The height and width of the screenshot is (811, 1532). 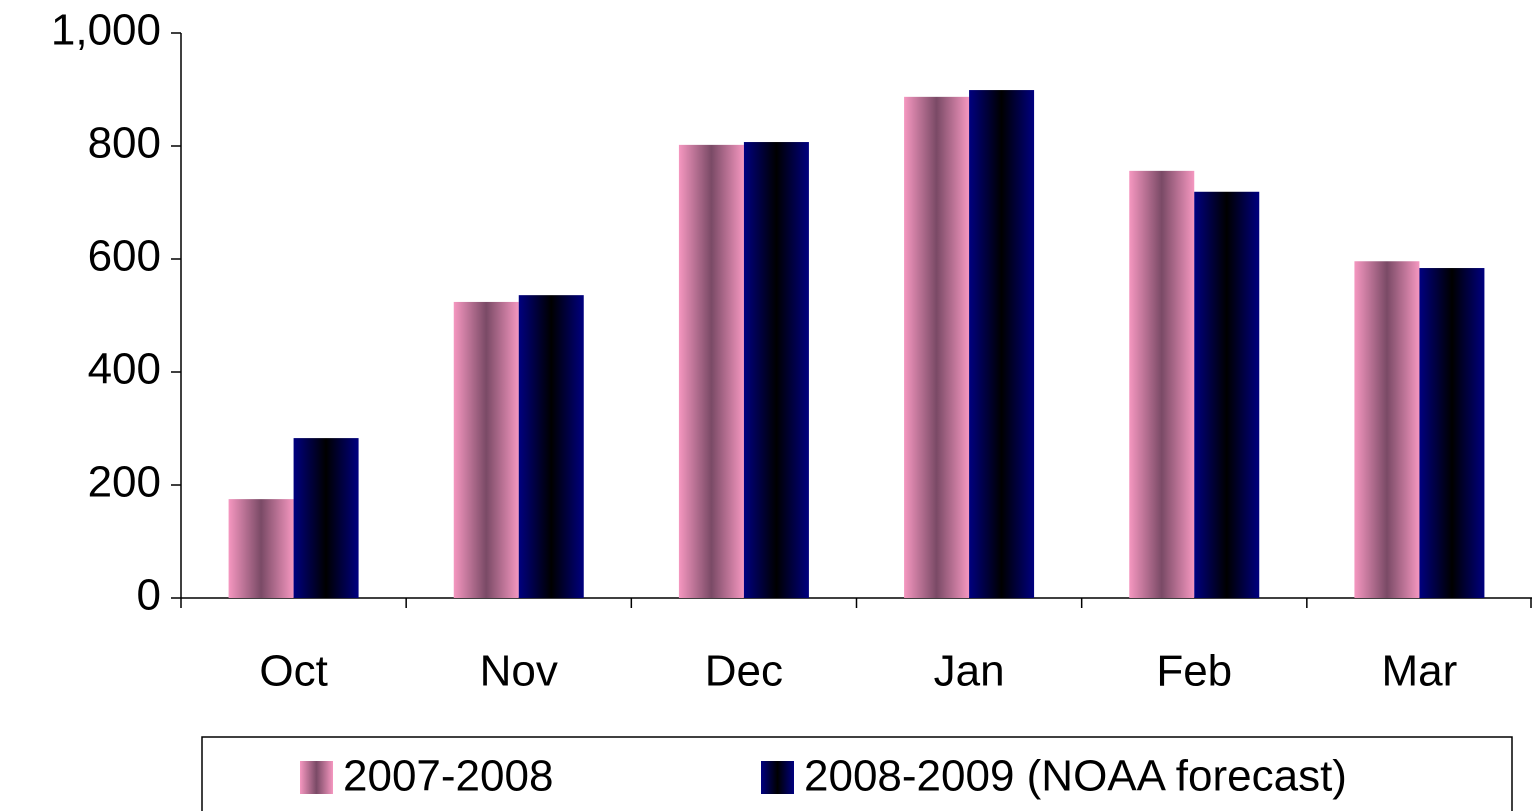 What do you see at coordinates (124, 143) in the screenshot?
I see `y-tick-label: 800` at bounding box center [124, 143].